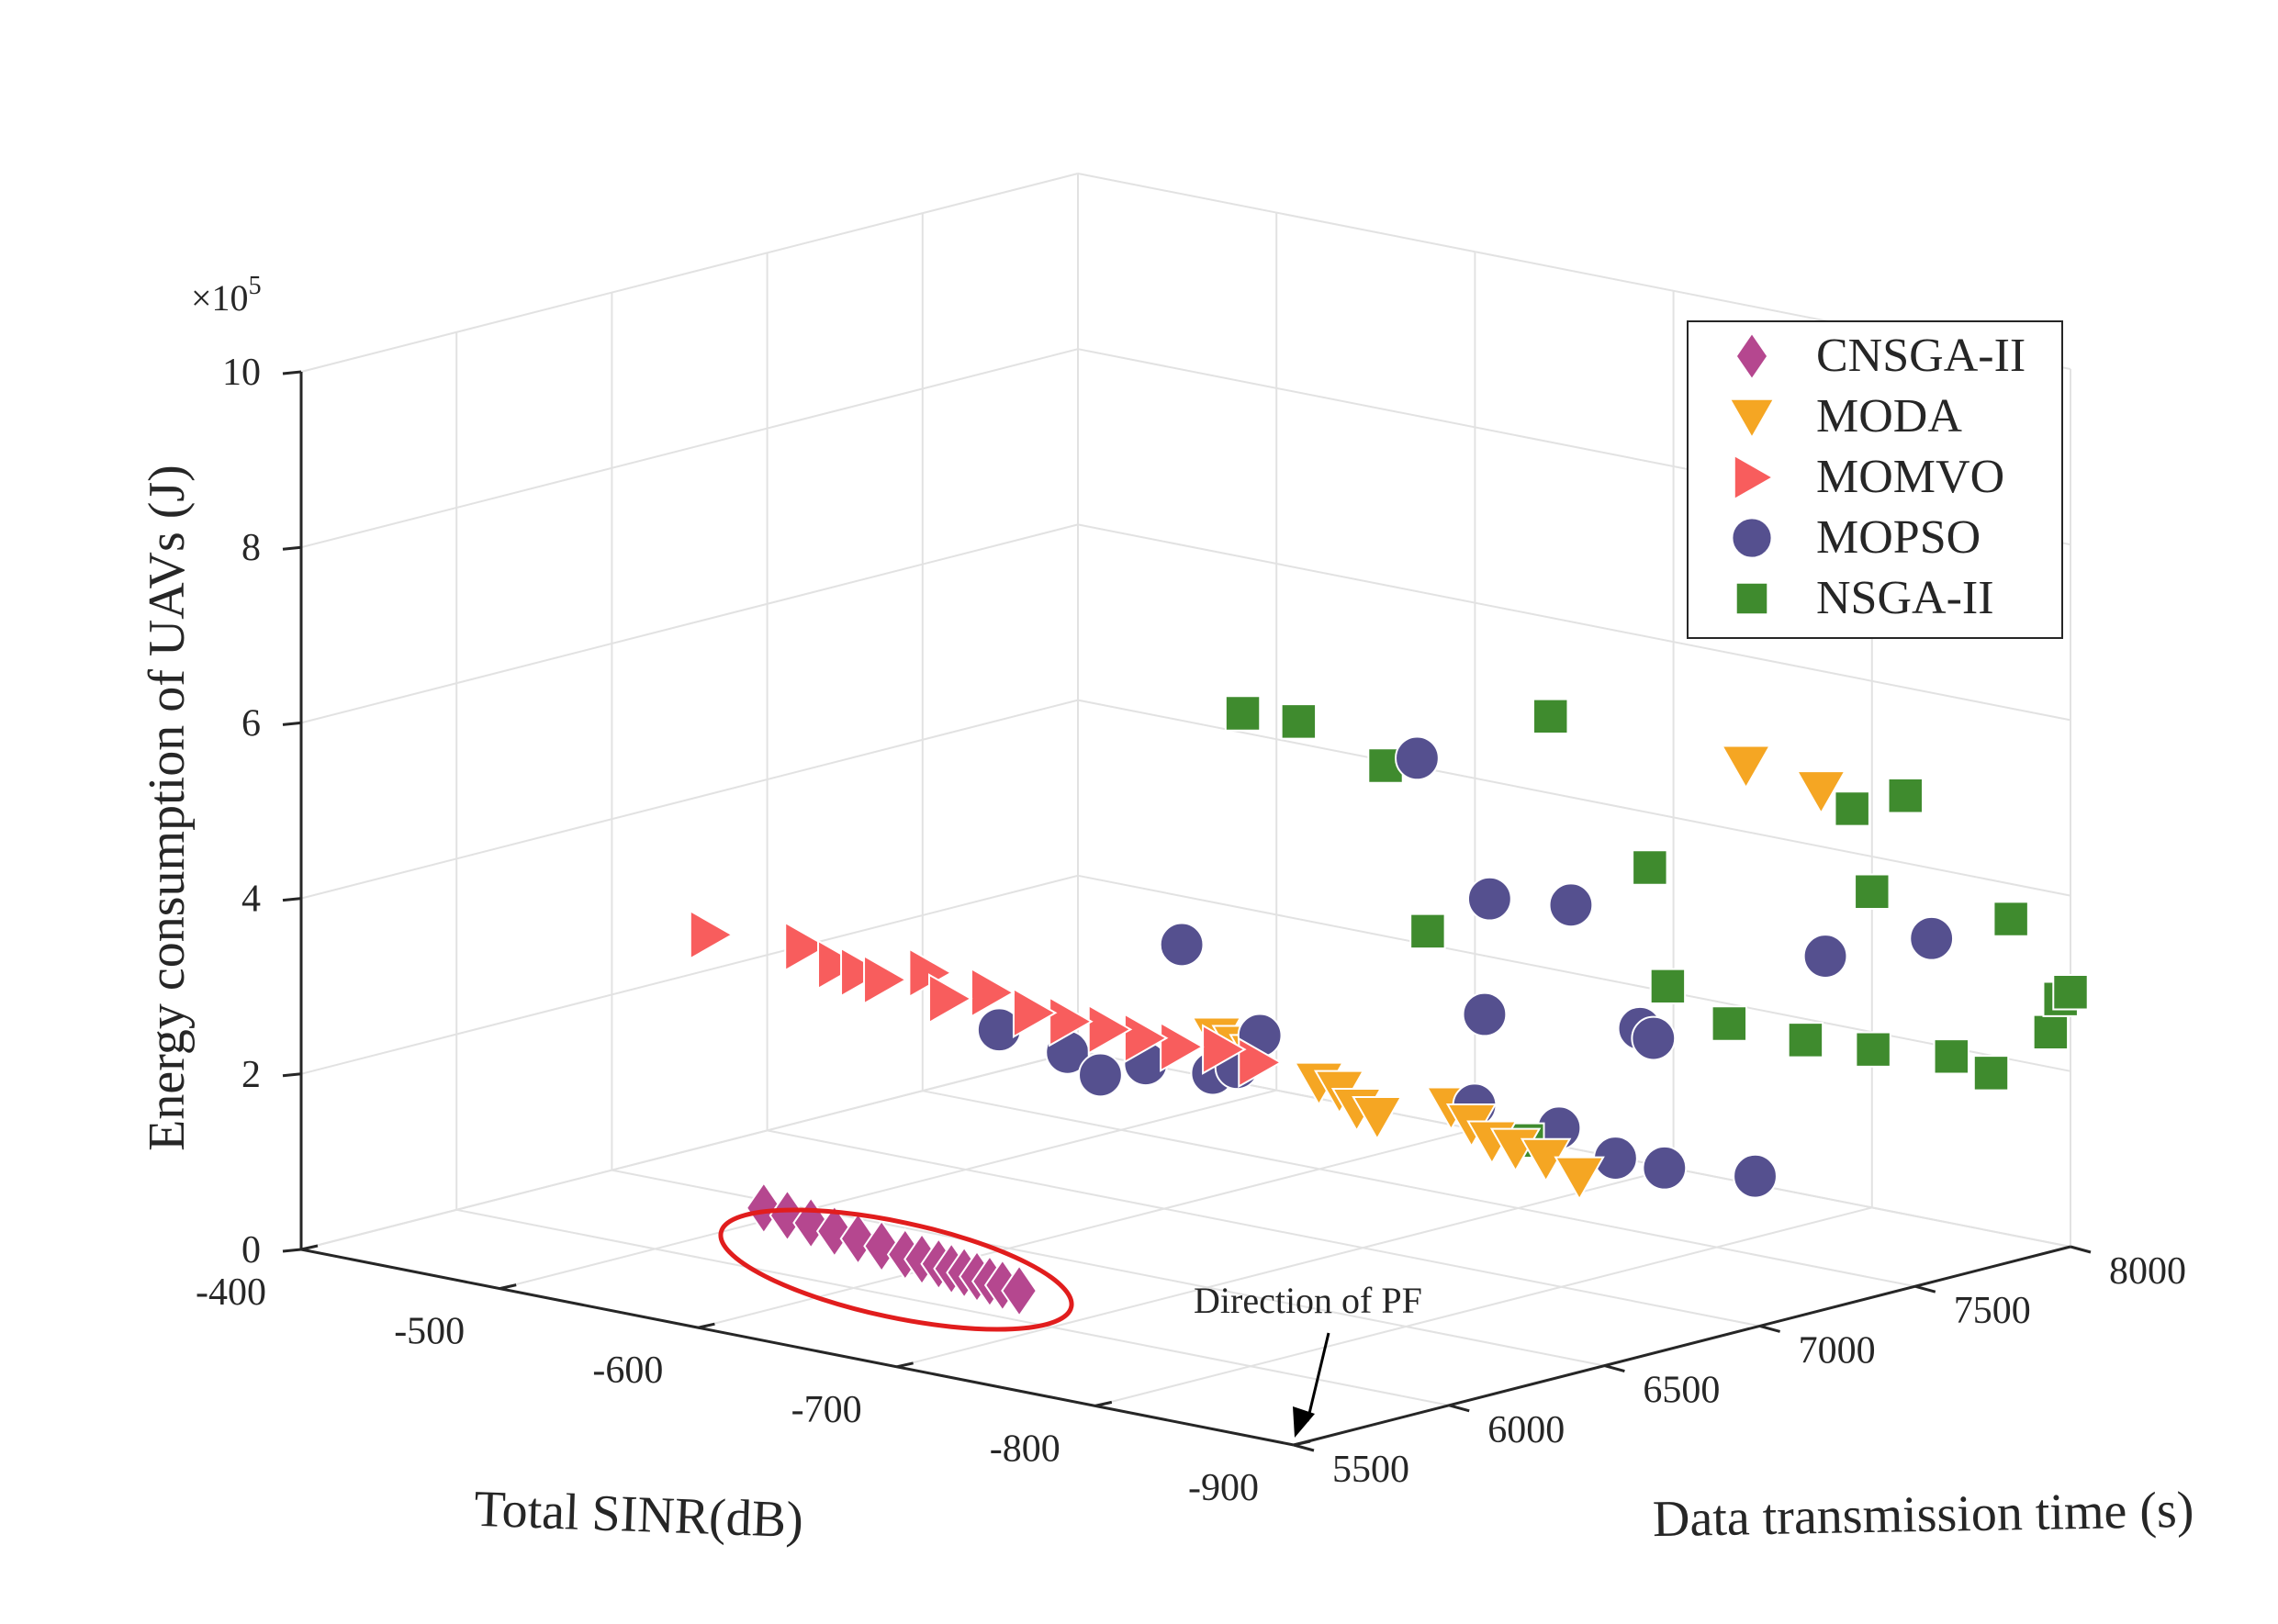 The width and height of the screenshot is (2278, 1624). I want to click on y-tick-label: 8000, so click(2148, 1271).